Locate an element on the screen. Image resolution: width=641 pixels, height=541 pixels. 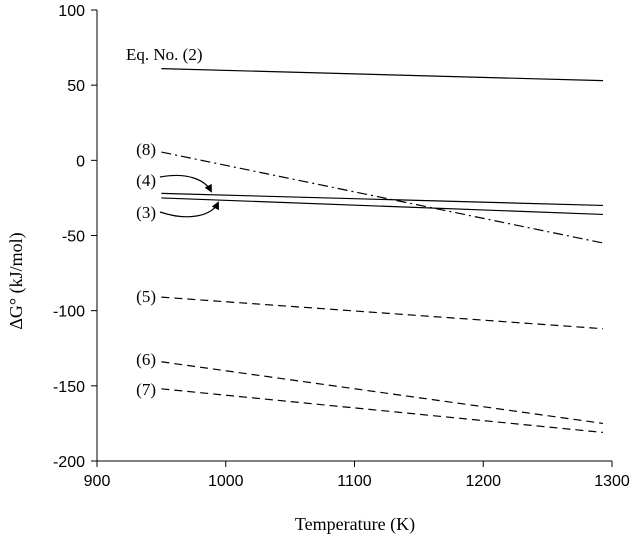
arrows is located at coordinates (189, 196).